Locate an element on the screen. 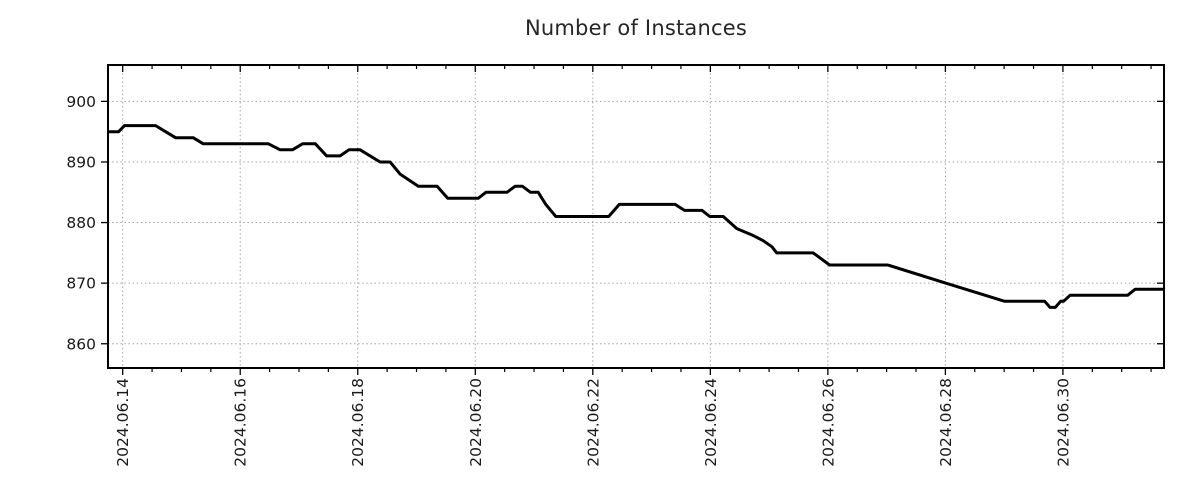  y-tick-label: 870 is located at coordinates (81, 284).